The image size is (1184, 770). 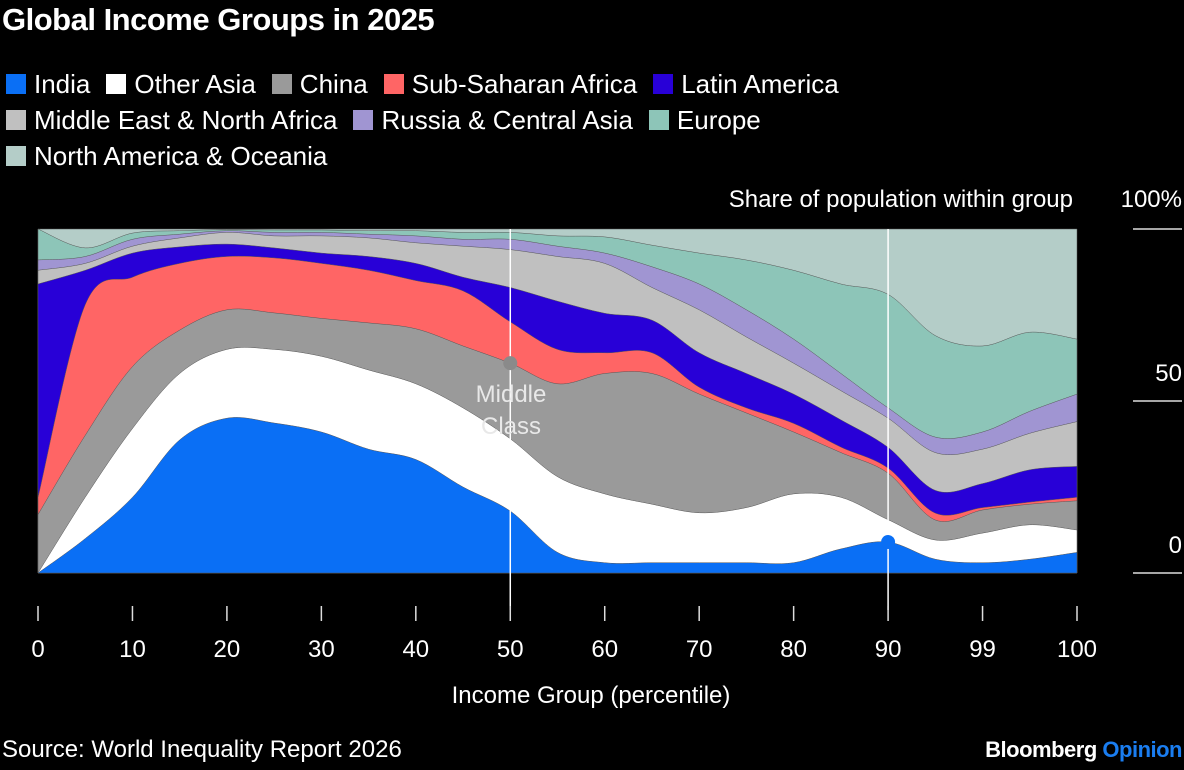 What do you see at coordinates (982, 649) in the screenshot?
I see `x-tick-label: 99` at bounding box center [982, 649].